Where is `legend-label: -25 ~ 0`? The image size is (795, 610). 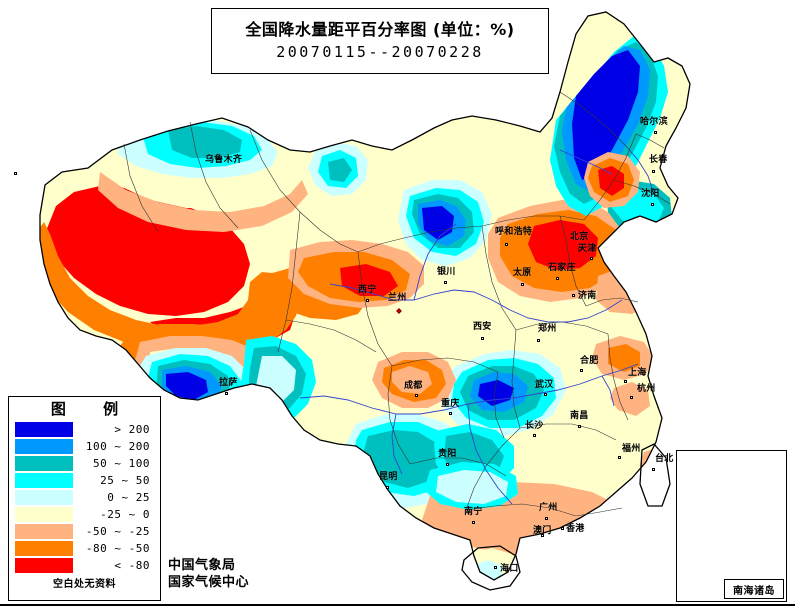 legend-label: -25 ~ 0 is located at coordinates (125, 514).